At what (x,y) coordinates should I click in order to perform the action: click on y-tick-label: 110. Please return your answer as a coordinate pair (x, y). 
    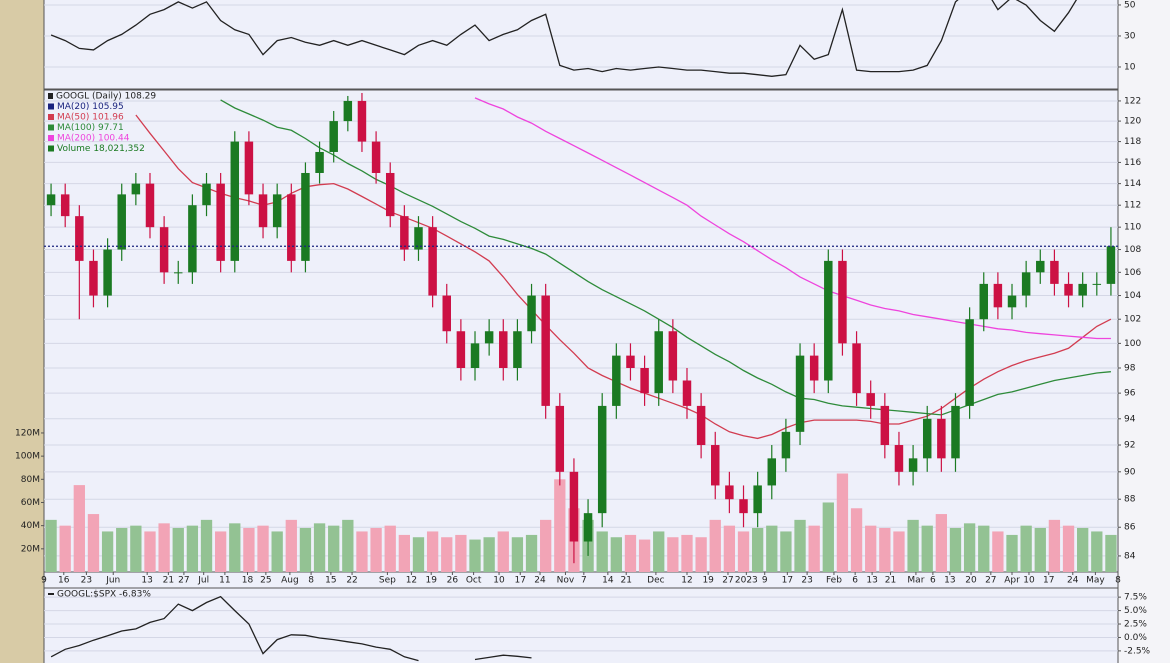
    Looking at the image, I should click on (1132, 228).